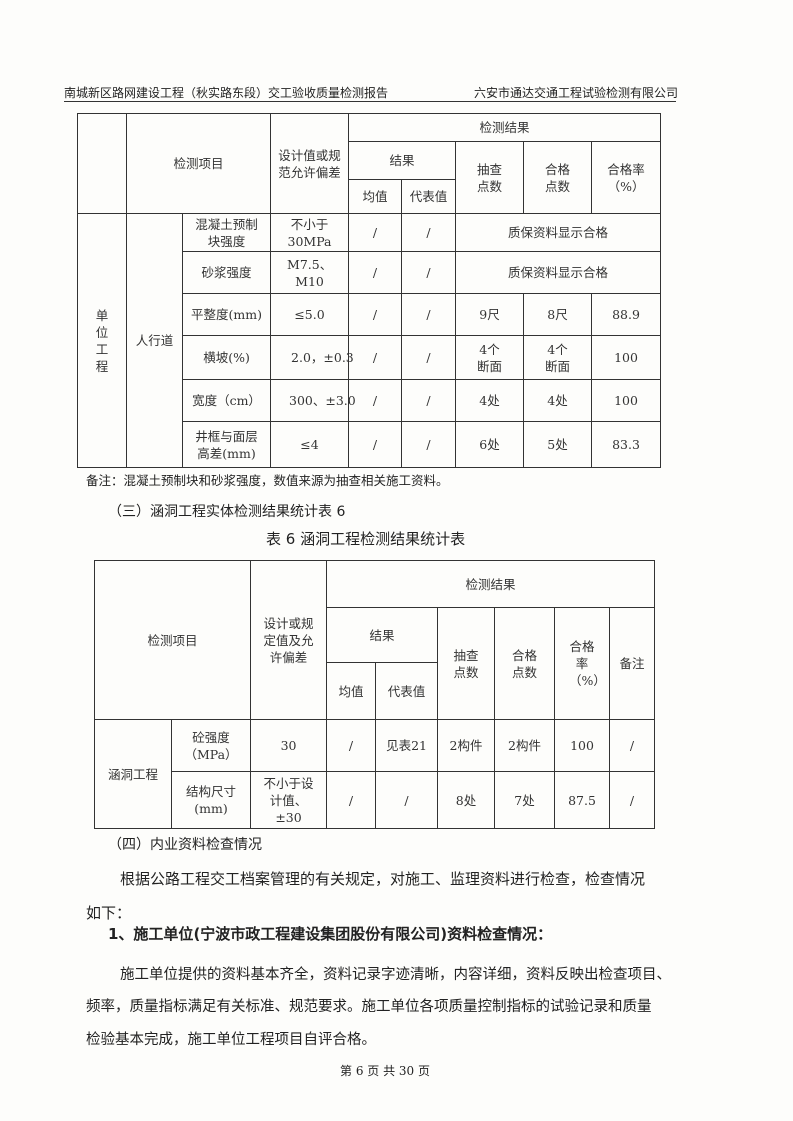 The width and height of the screenshot is (793, 1121). I want to click on rep: 见表21, so click(407, 745).